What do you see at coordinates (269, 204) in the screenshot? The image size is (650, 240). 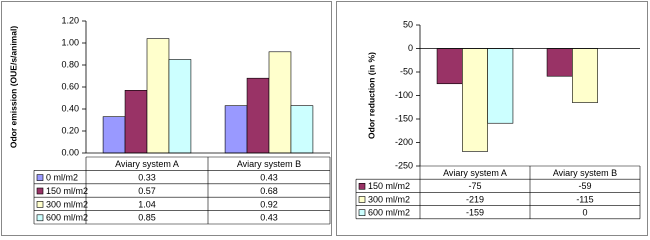 I see `table-value: 0.92` at bounding box center [269, 204].